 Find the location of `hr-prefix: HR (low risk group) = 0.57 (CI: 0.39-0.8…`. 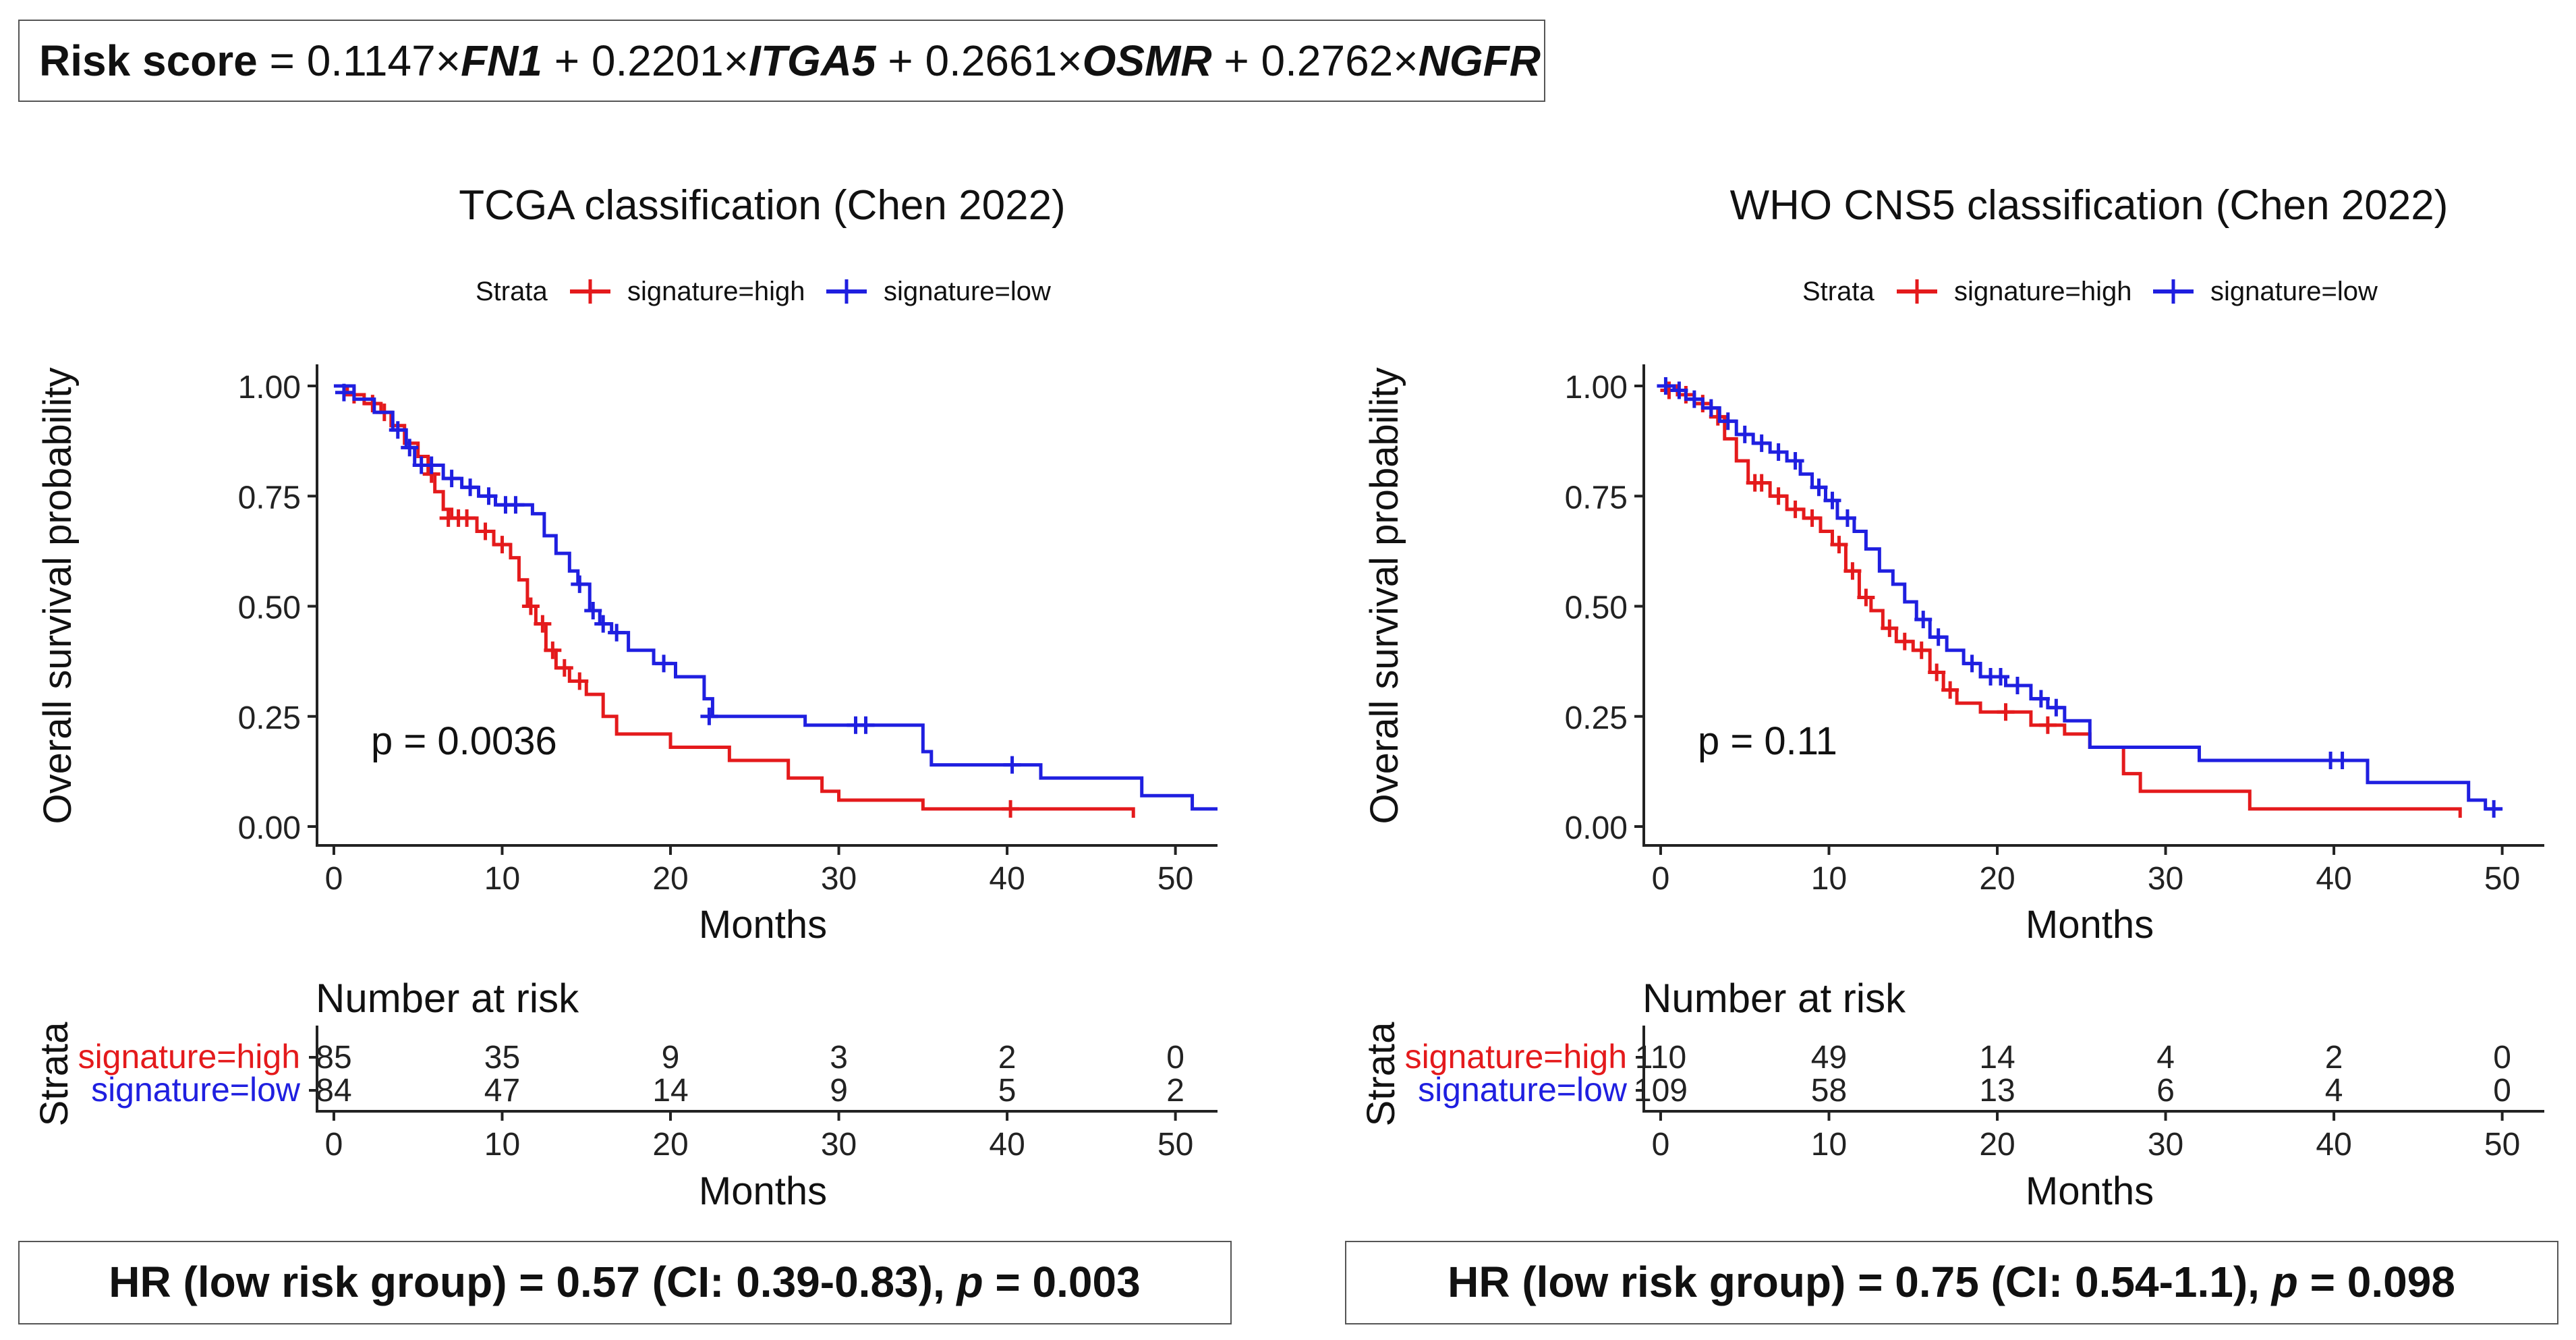

hr-prefix: HR (low risk group) = 0.57 (CI: 0.39-0.8… is located at coordinates (532, 1282).